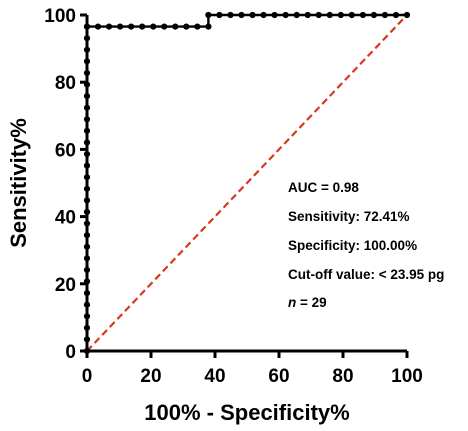 The height and width of the screenshot is (431, 468). What do you see at coordinates (352, 245) in the screenshot?
I see `specificity-annotation: Specificity: 100.00%` at bounding box center [352, 245].